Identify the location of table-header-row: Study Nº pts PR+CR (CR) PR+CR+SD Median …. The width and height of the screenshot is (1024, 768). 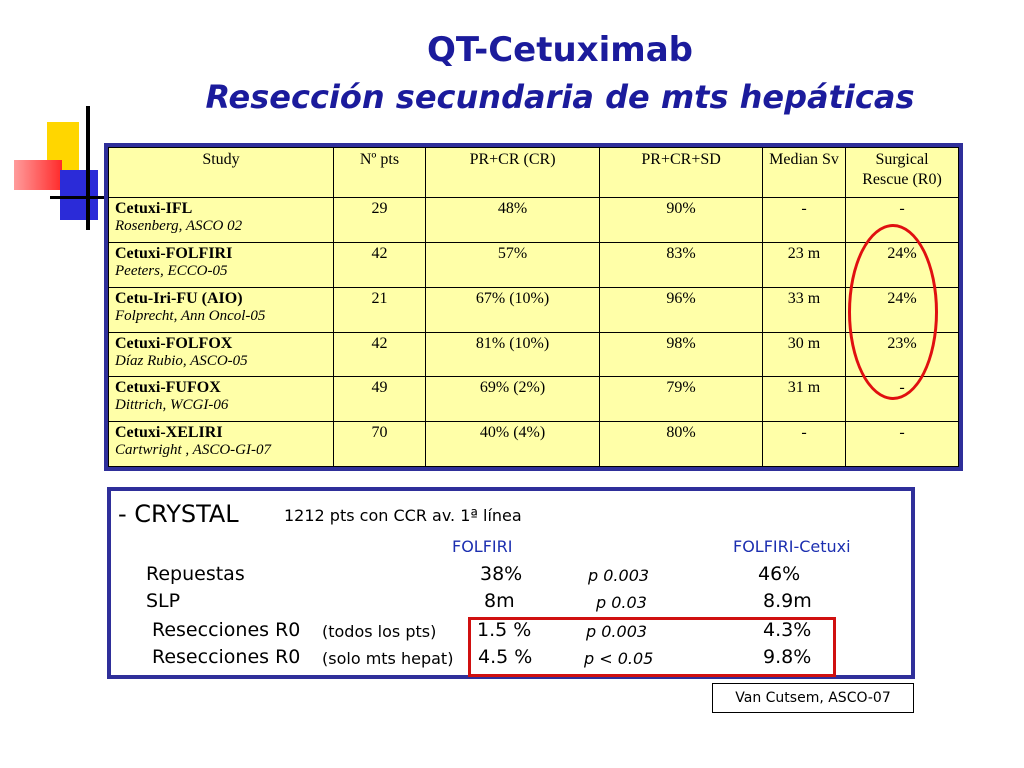
(533, 172).